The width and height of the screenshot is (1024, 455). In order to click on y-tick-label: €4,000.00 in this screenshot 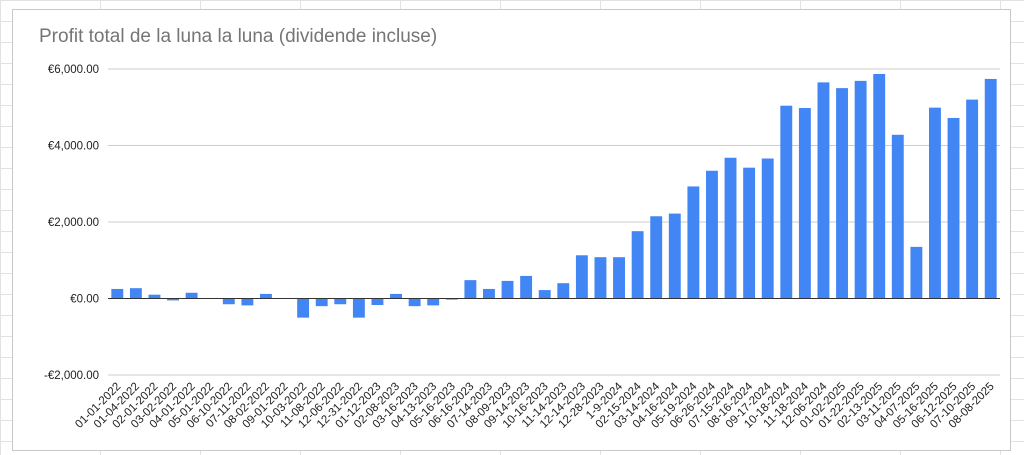, I will do `click(73, 147)`.